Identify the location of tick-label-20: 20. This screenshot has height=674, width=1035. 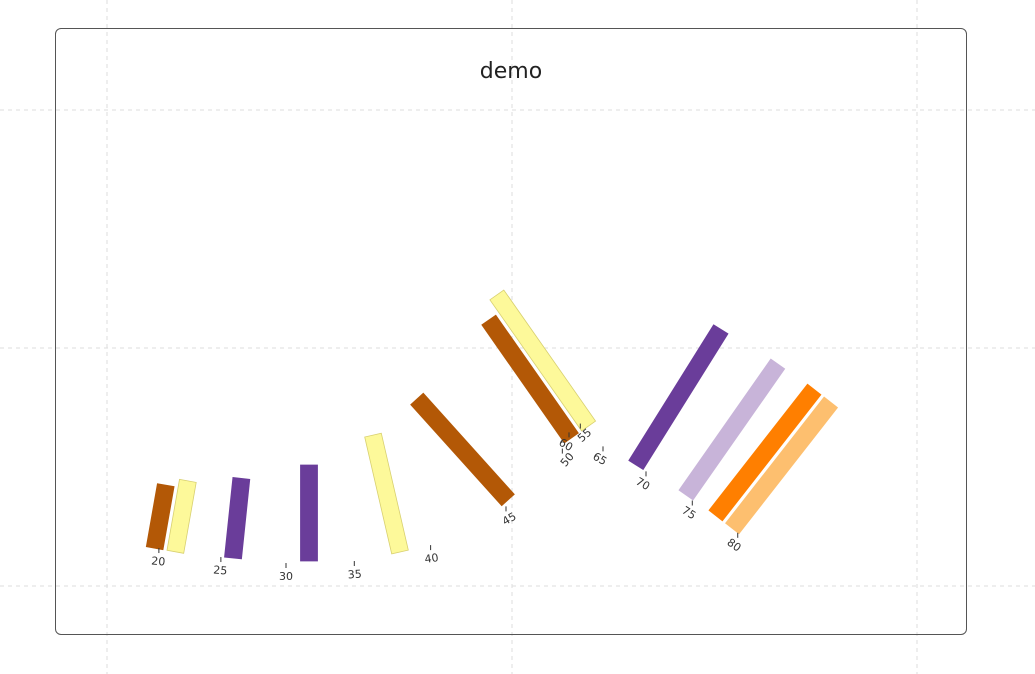
(158, 561).